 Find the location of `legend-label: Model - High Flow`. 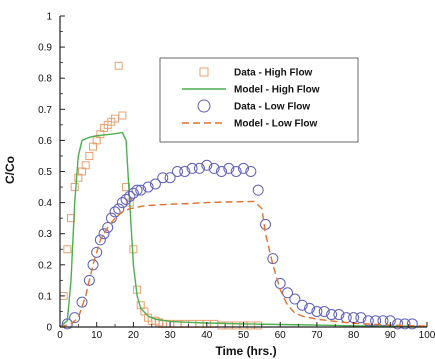

legend-label: Model - High Flow is located at coordinates (277, 90).